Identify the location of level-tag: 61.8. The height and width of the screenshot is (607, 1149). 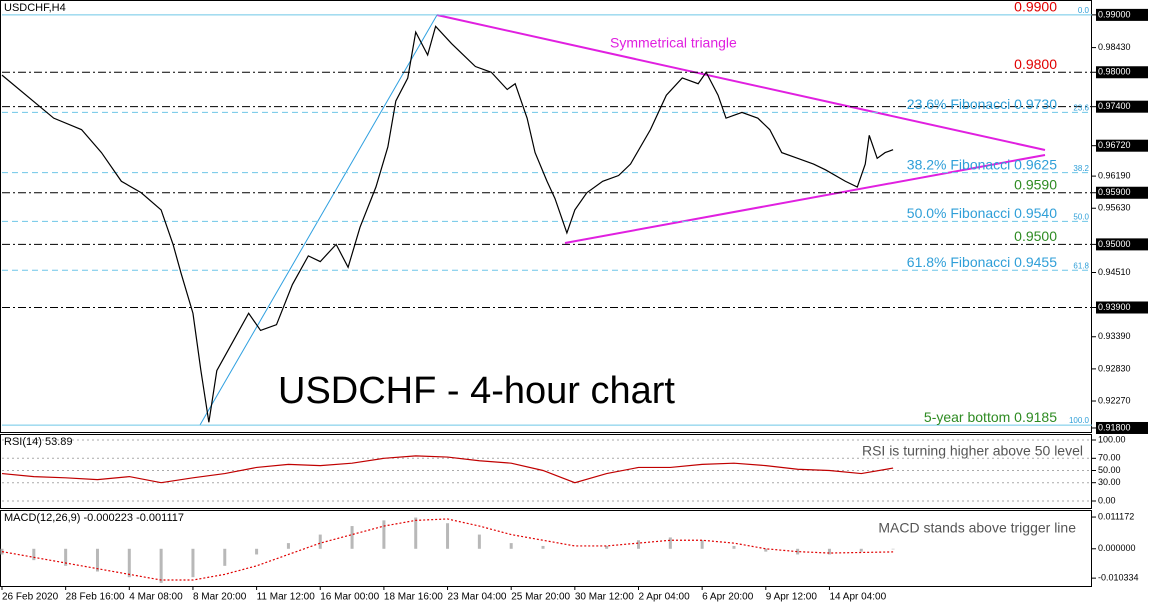
(1081, 265).